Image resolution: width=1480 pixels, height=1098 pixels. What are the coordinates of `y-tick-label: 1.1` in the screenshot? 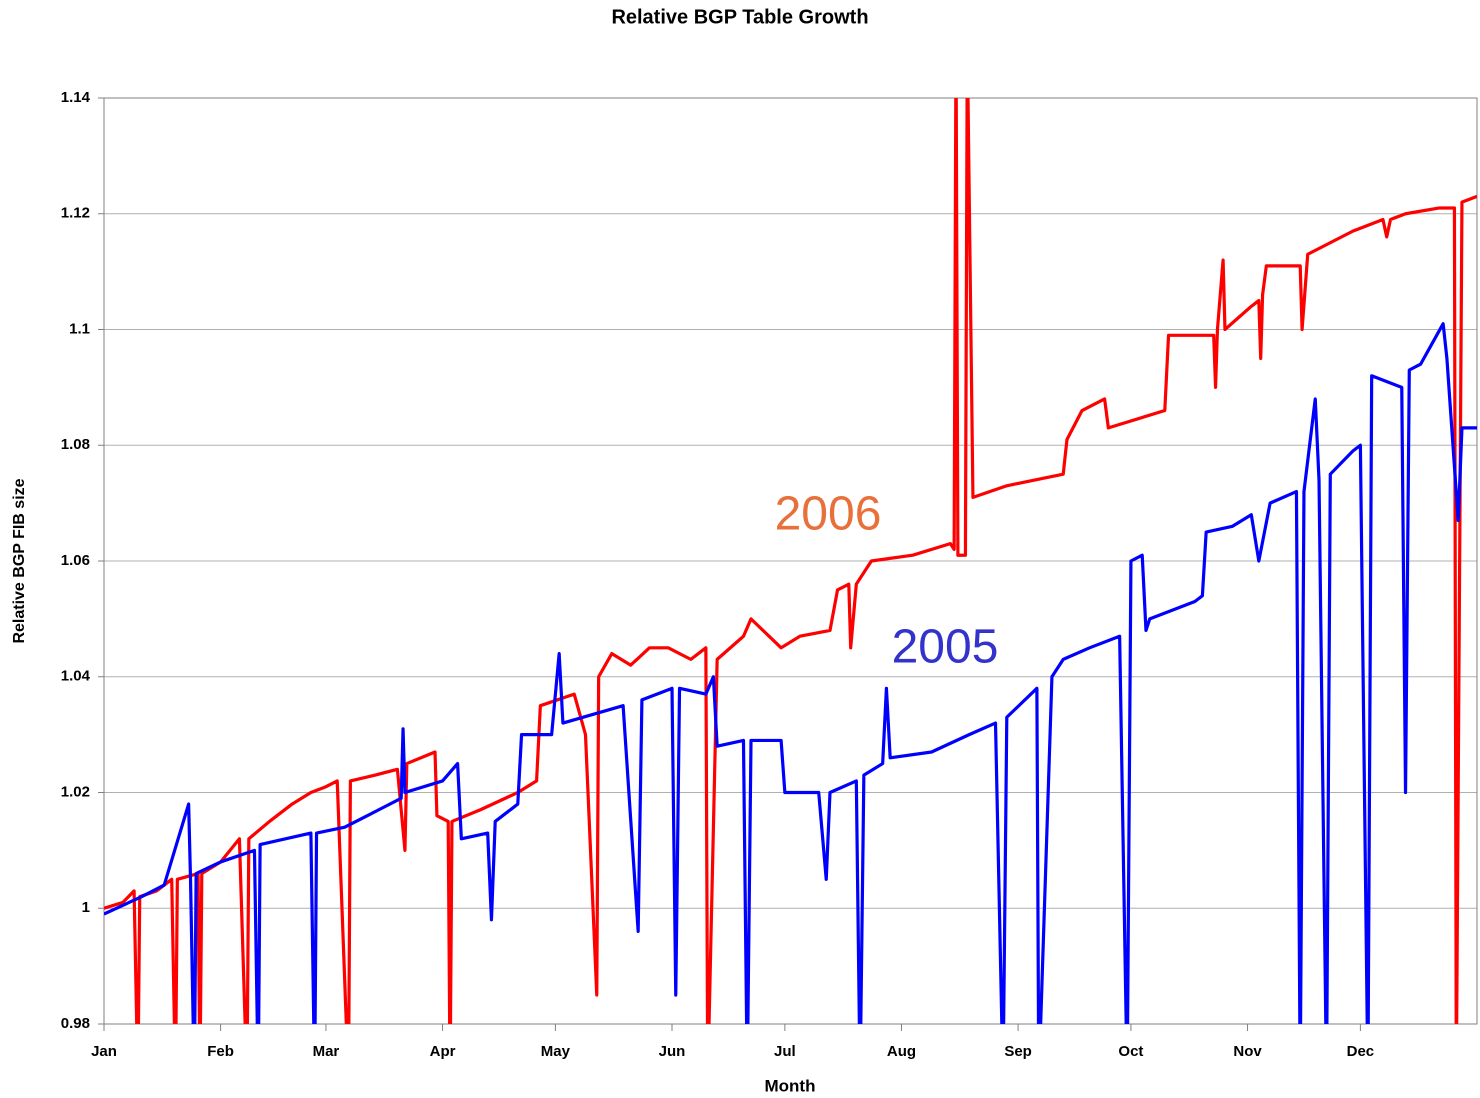 It's located at (79, 328).